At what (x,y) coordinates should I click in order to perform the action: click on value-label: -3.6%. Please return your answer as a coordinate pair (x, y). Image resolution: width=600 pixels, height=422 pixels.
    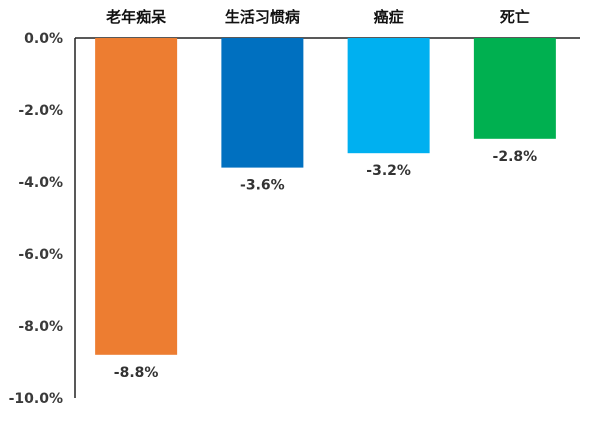
    Looking at the image, I should click on (262, 186).